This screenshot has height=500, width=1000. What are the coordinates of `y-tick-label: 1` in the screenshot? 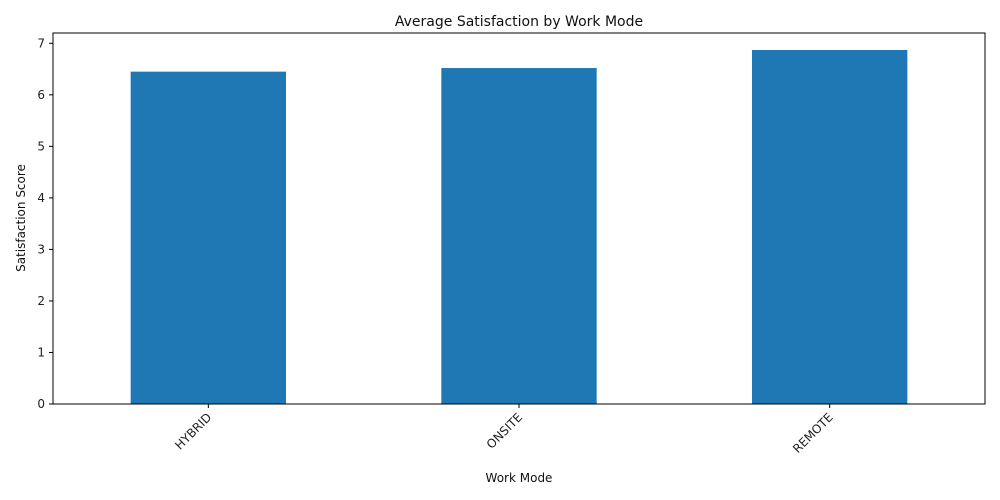 It's located at (41, 352).